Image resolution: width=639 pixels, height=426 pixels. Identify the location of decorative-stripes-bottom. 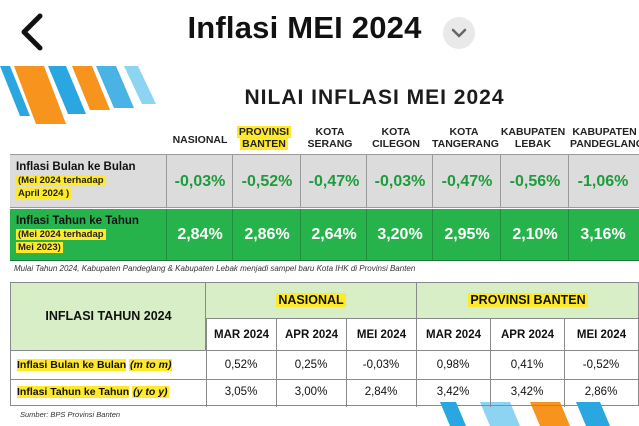
(525, 414).